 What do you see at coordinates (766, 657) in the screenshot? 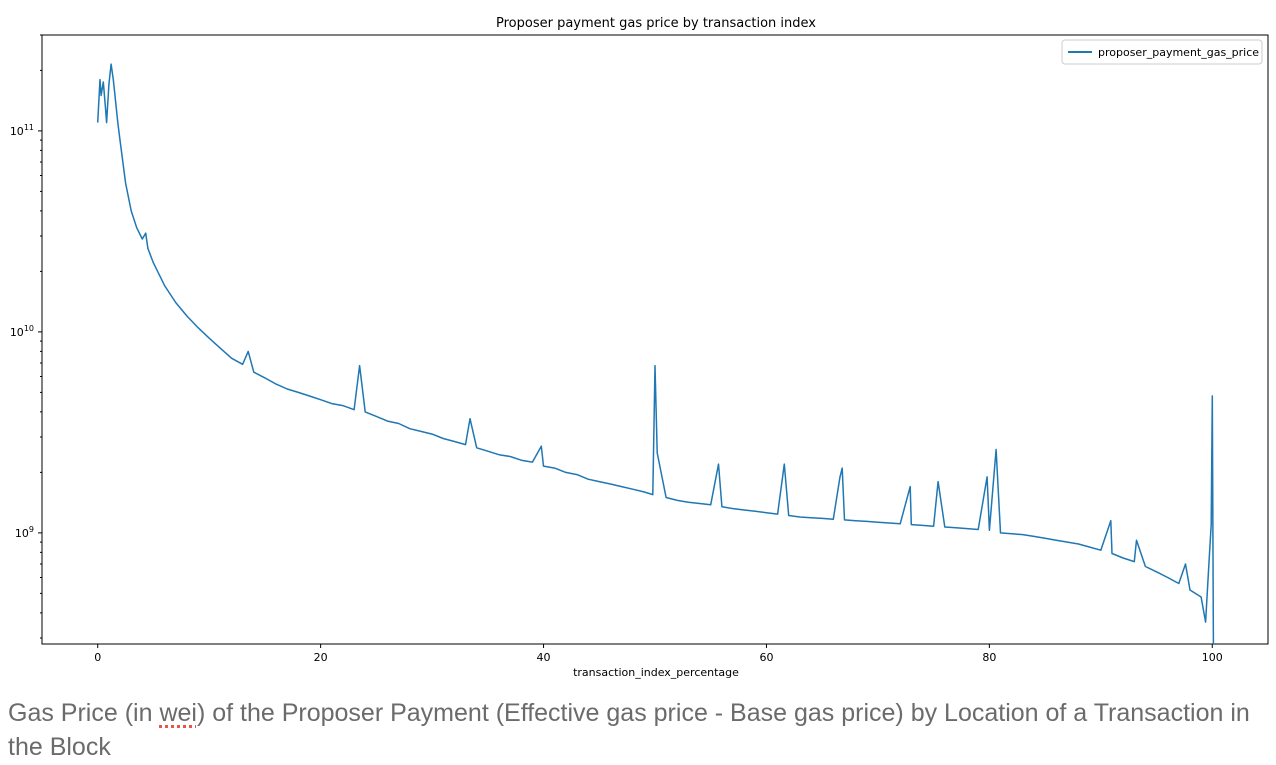
I see `x-tick-label: 60` at bounding box center [766, 657].